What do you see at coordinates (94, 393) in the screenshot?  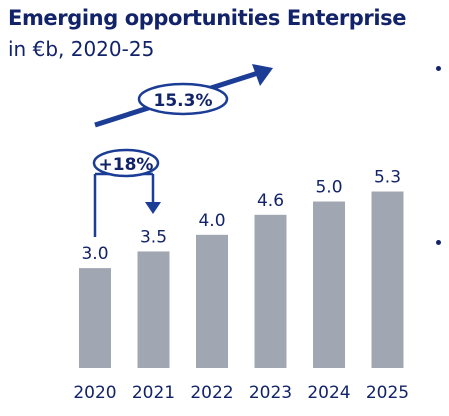 I see `x-tick-label-2020: 2020` at bounding box center [94, 393].